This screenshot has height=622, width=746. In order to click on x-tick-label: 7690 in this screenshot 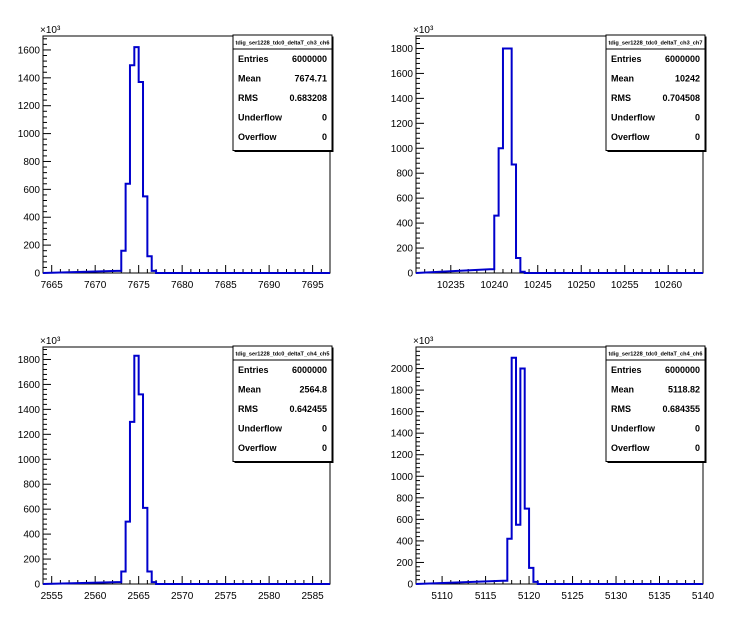, I will do `click(269, 285)`.